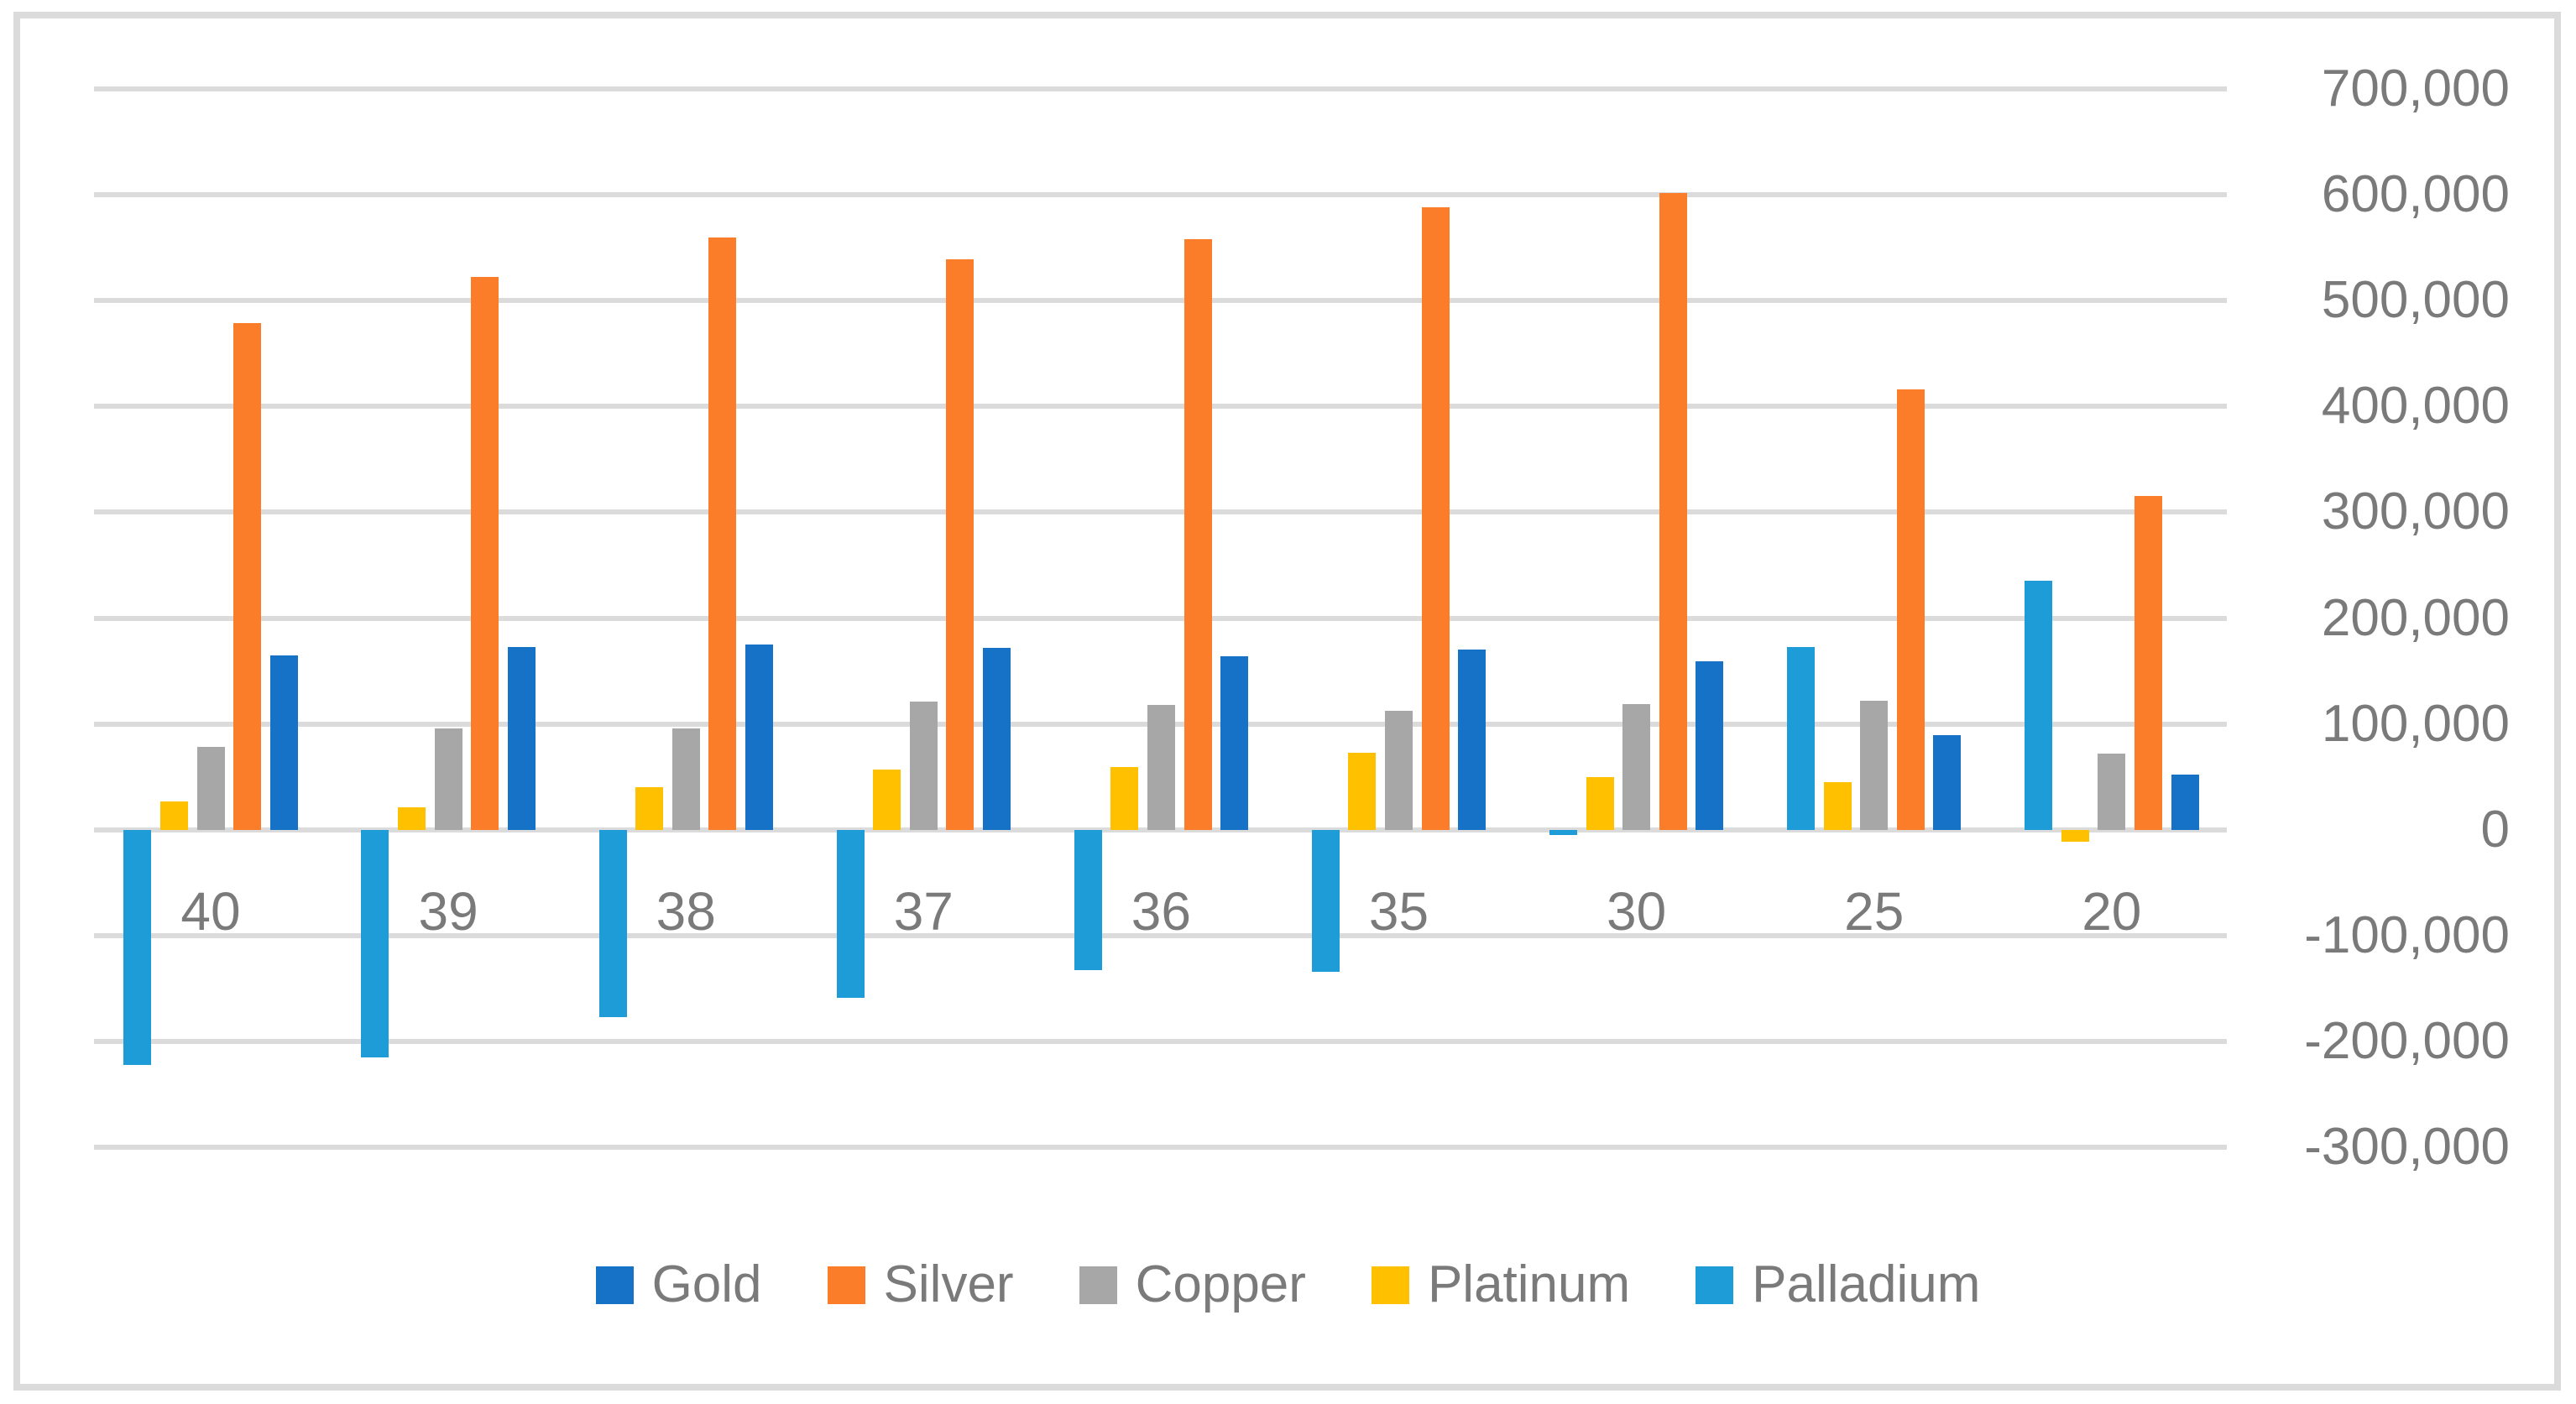  What do you see at coordinates (1715, 1285) in the screenshot?
I see `palladium-legend-swatch-icon` at bounding box center [1715, 1285].